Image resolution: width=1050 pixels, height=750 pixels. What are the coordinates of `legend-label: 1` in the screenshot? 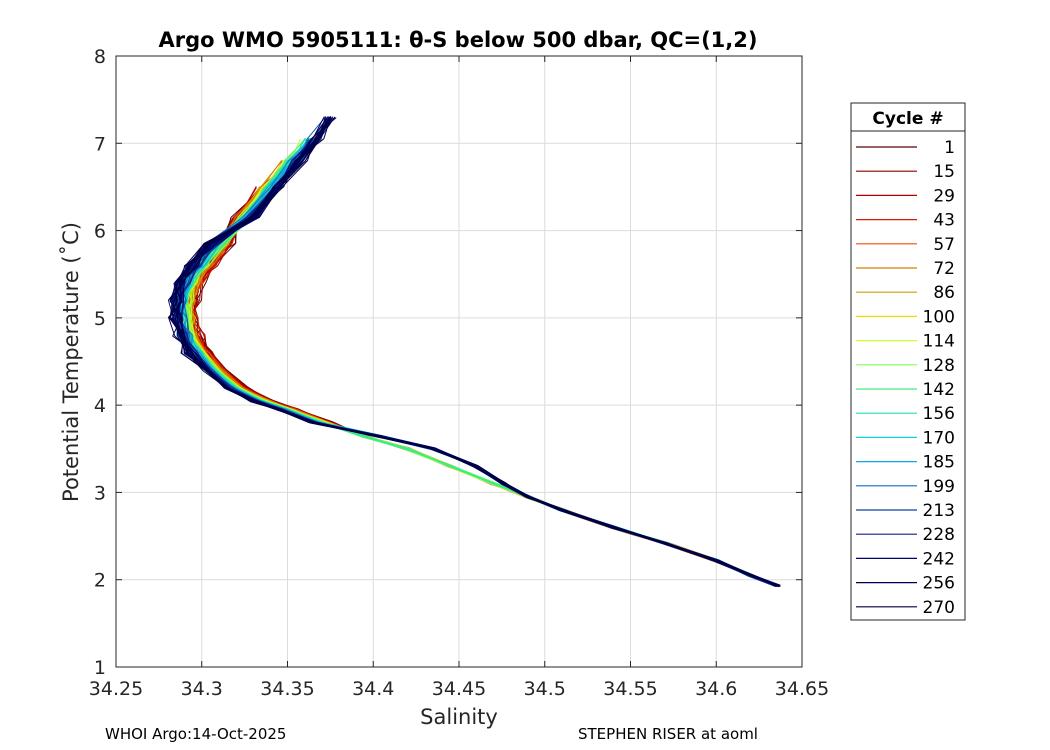 It's located at (949, 148).